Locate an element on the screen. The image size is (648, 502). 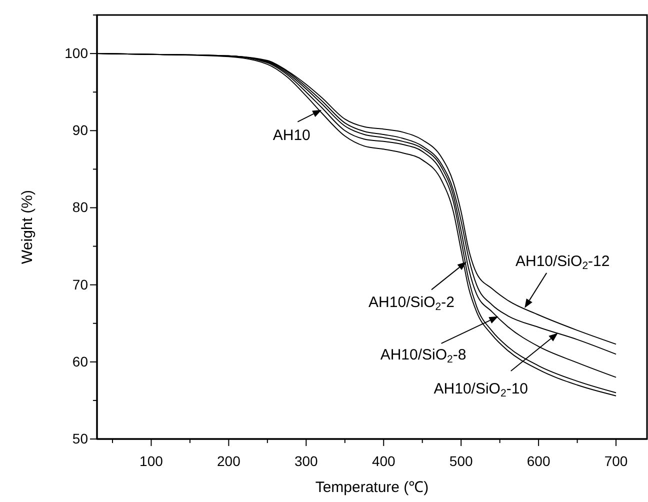
x-tick-label: 500 is located at coordinates (461, 461).